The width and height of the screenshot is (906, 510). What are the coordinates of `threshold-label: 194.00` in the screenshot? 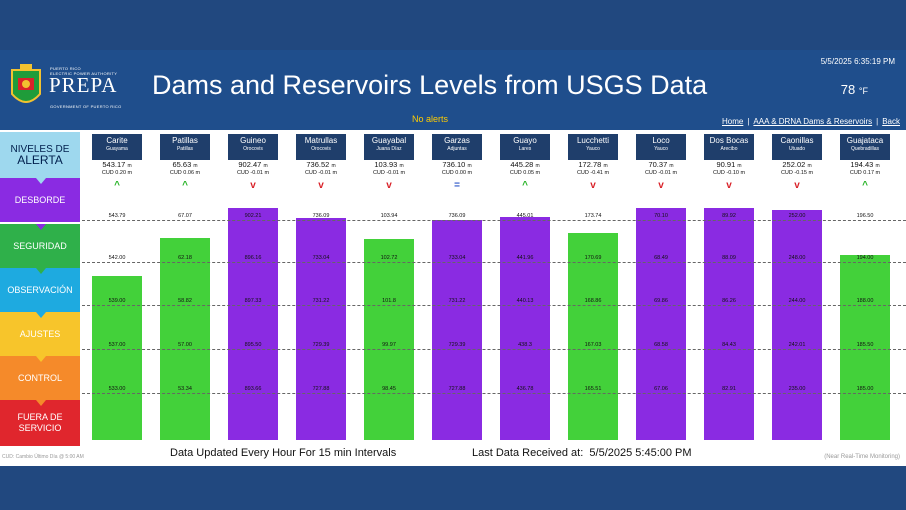 It's located at (865, 258).